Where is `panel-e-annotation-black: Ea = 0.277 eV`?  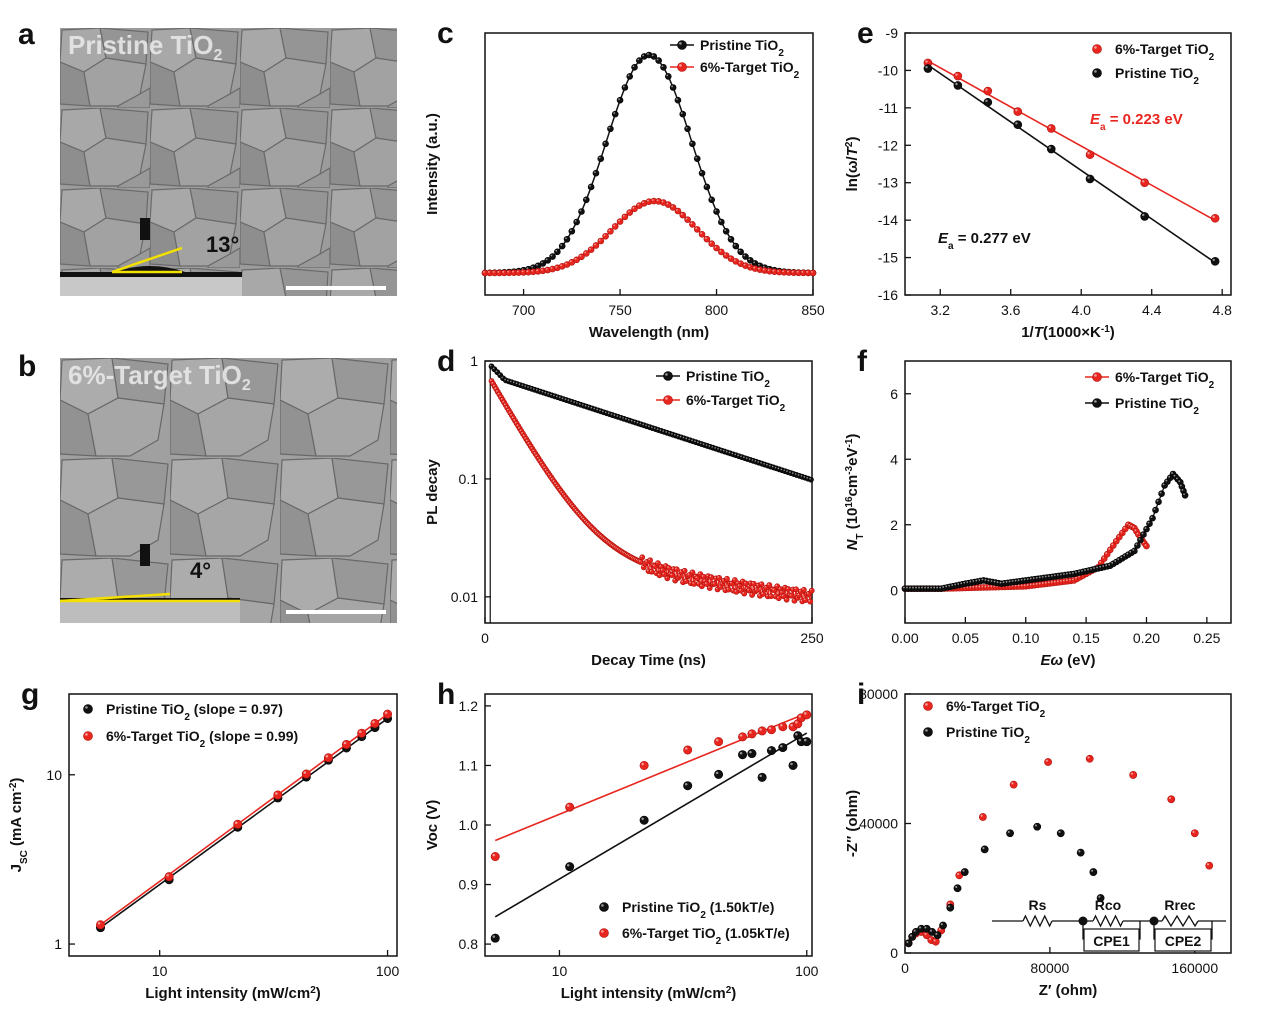 panel-e-annotation-black: Ea = 0.277 eV is located at coordinates (984, 241).